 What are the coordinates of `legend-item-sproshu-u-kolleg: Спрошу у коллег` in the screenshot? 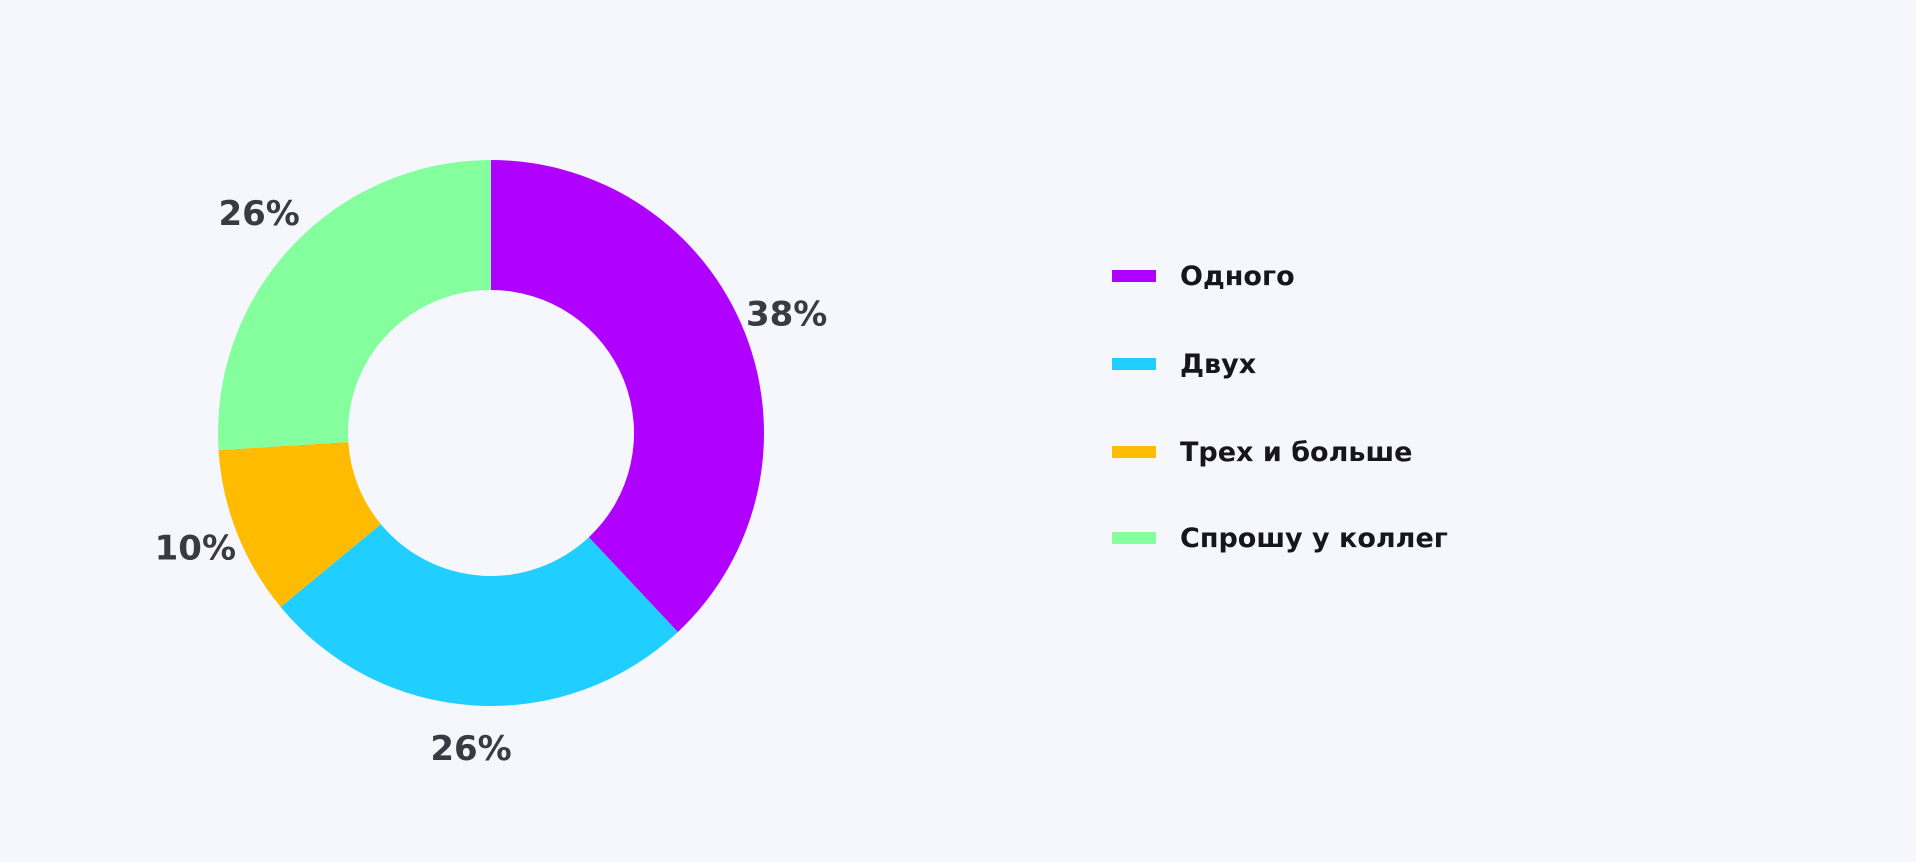 It's located at (1280, 538).